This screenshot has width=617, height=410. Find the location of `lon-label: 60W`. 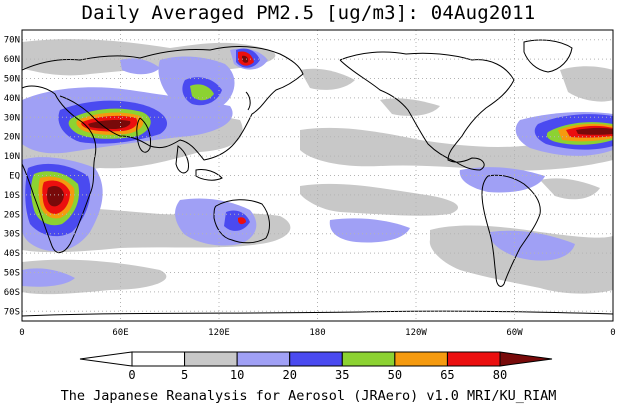

lon-label: 60W is located at coordinates (514, 333).